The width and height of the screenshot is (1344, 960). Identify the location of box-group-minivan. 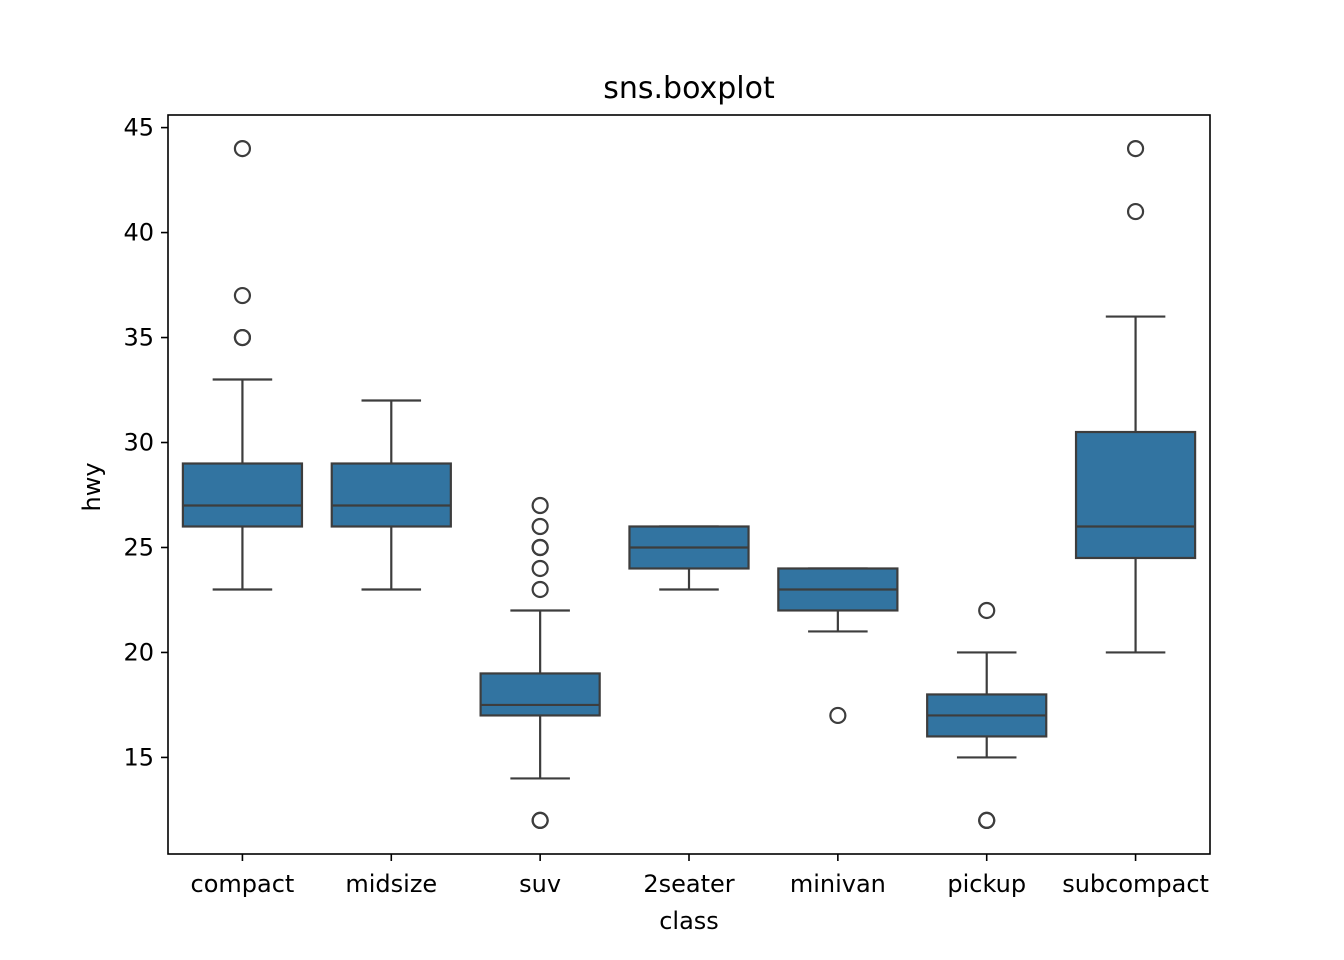
(838, 646).